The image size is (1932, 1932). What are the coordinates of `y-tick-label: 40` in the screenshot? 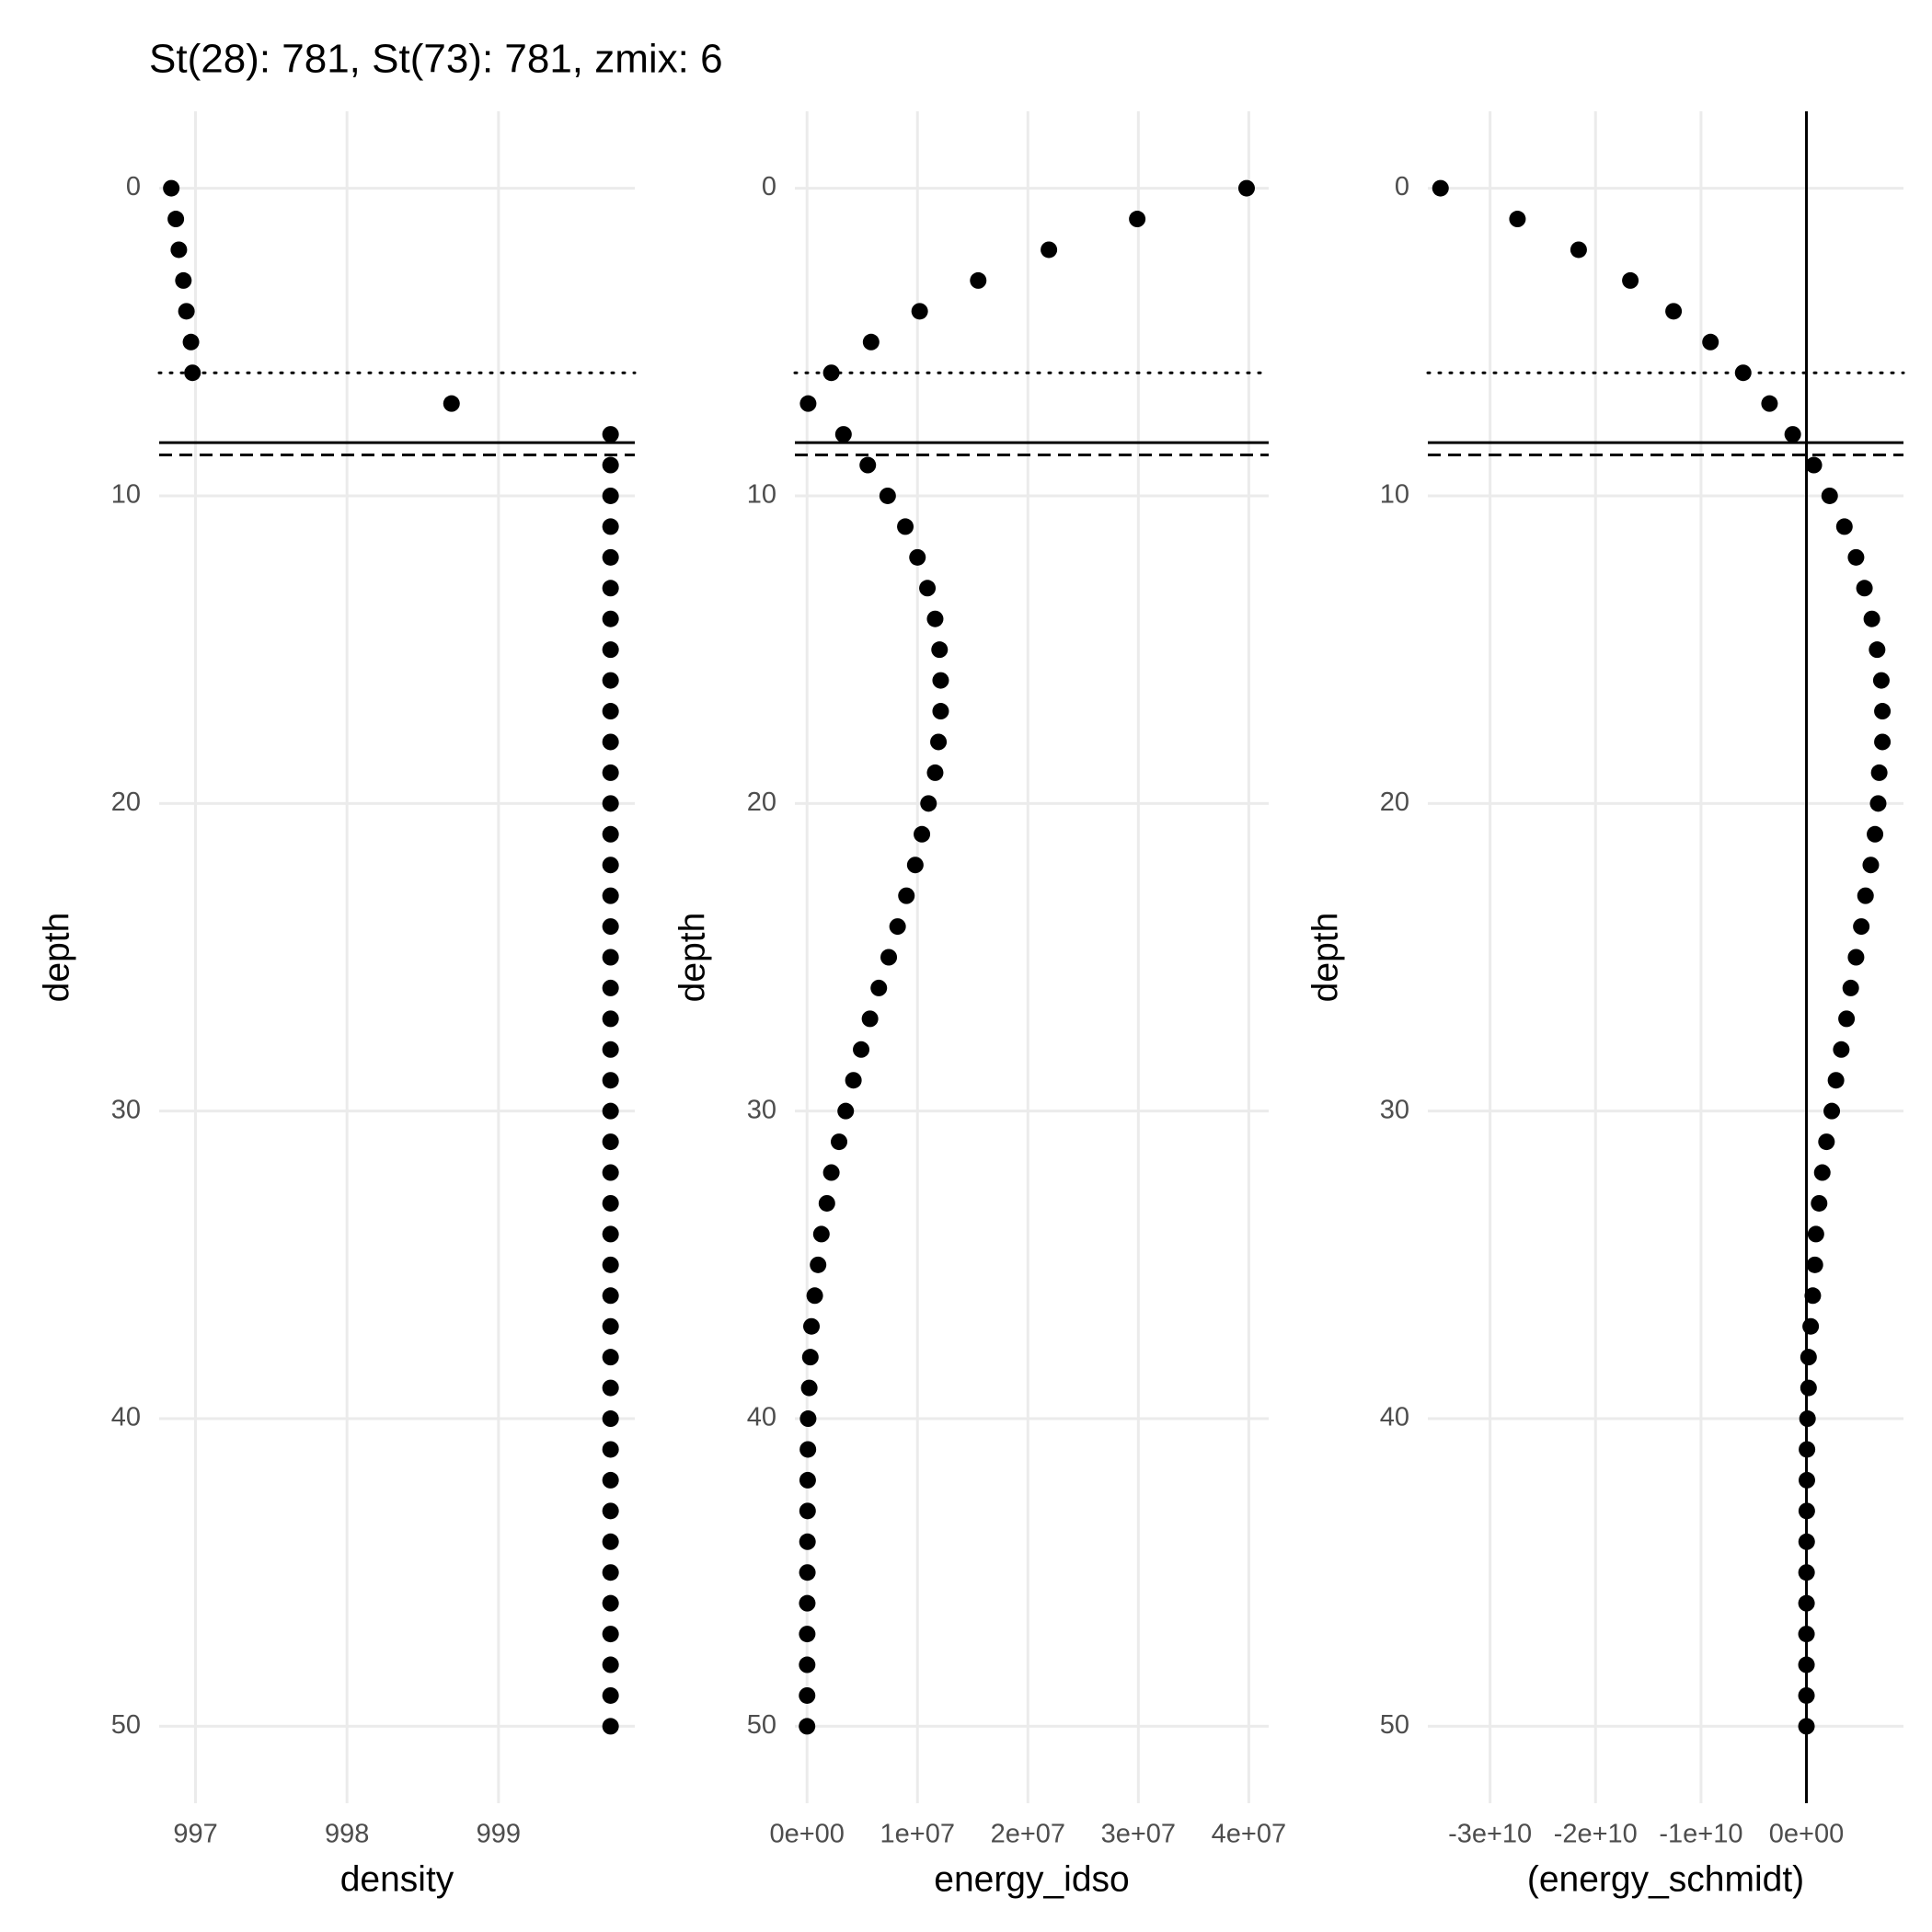 It's located at (126, 1417).